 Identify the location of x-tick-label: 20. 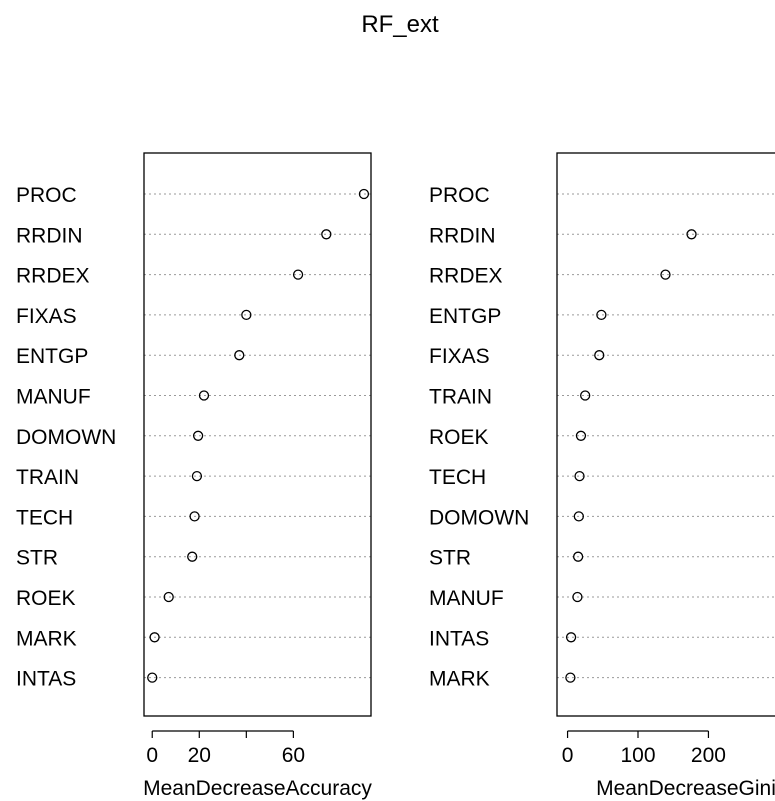
(199, 755).